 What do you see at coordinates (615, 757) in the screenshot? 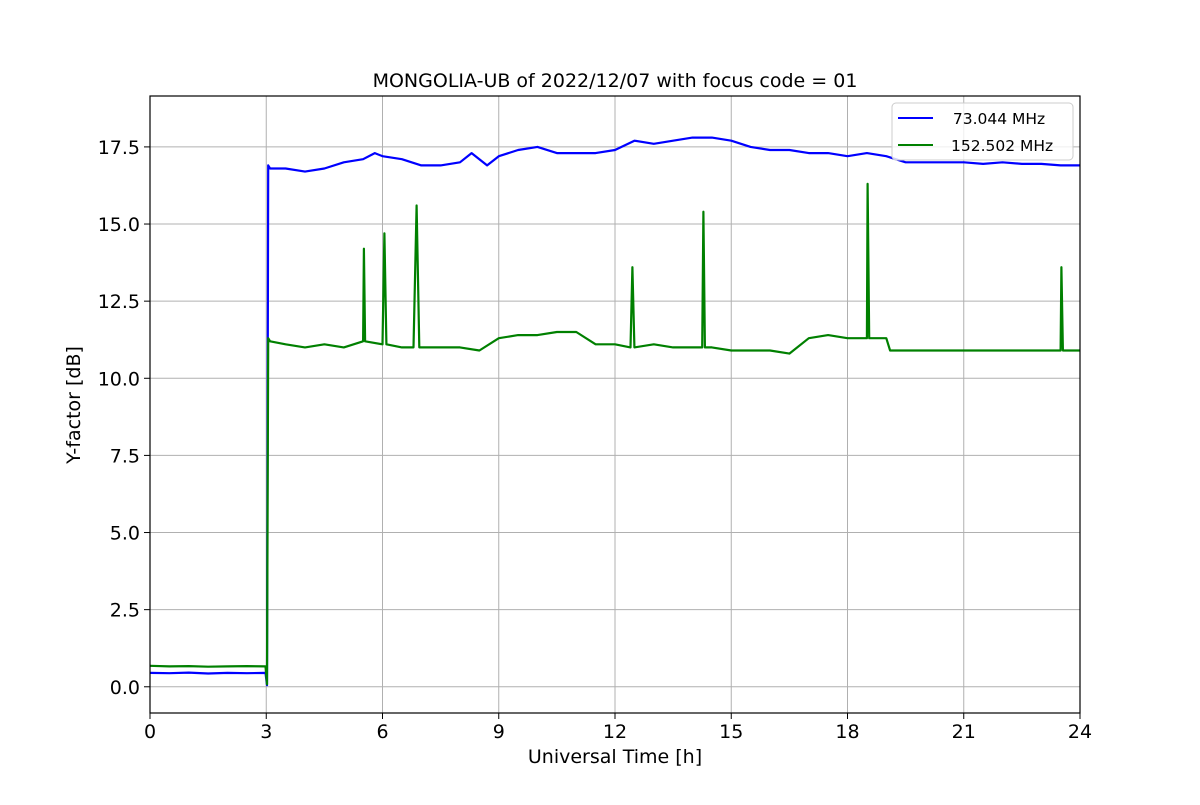
I see `x-axis-label: Universal Time [h]` at bounding box center [615, 757].